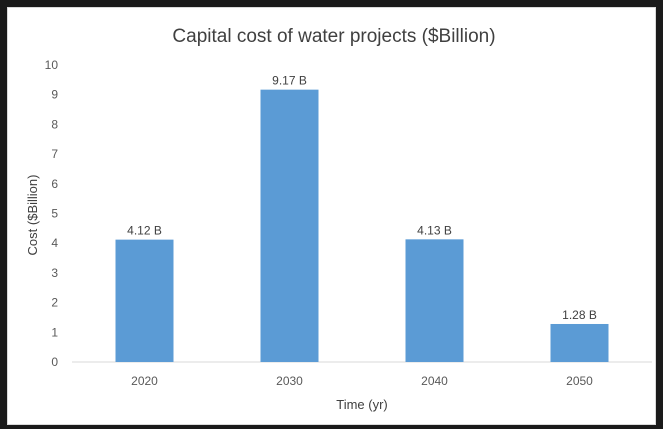 This screenshot has height=429, width=663. I want to click on x-tick-label-2040: 2040, so click(434, 381).